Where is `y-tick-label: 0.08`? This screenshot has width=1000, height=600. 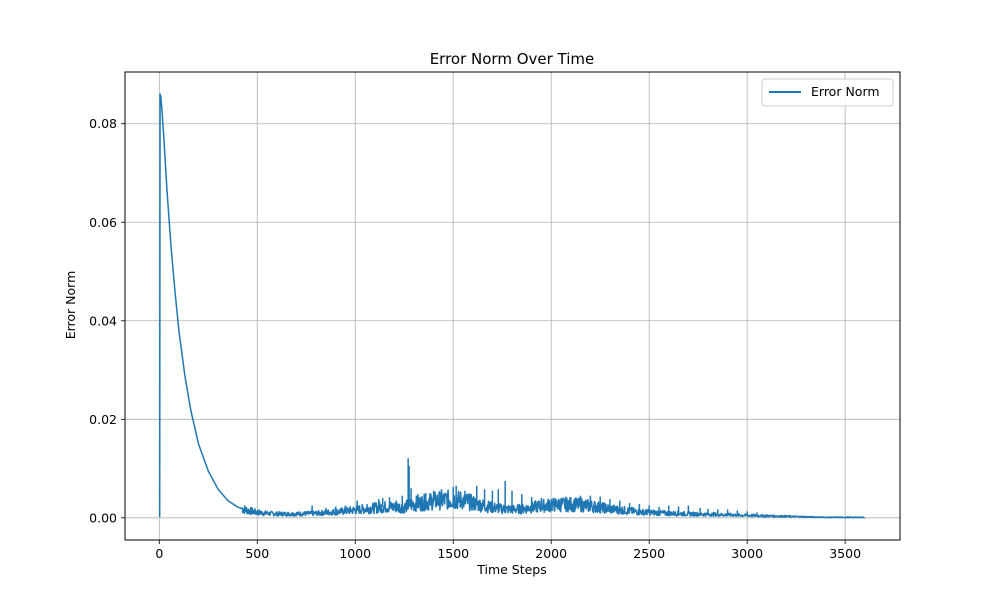 y-tick-label: 0.08 is located at coordinates (103, 123).